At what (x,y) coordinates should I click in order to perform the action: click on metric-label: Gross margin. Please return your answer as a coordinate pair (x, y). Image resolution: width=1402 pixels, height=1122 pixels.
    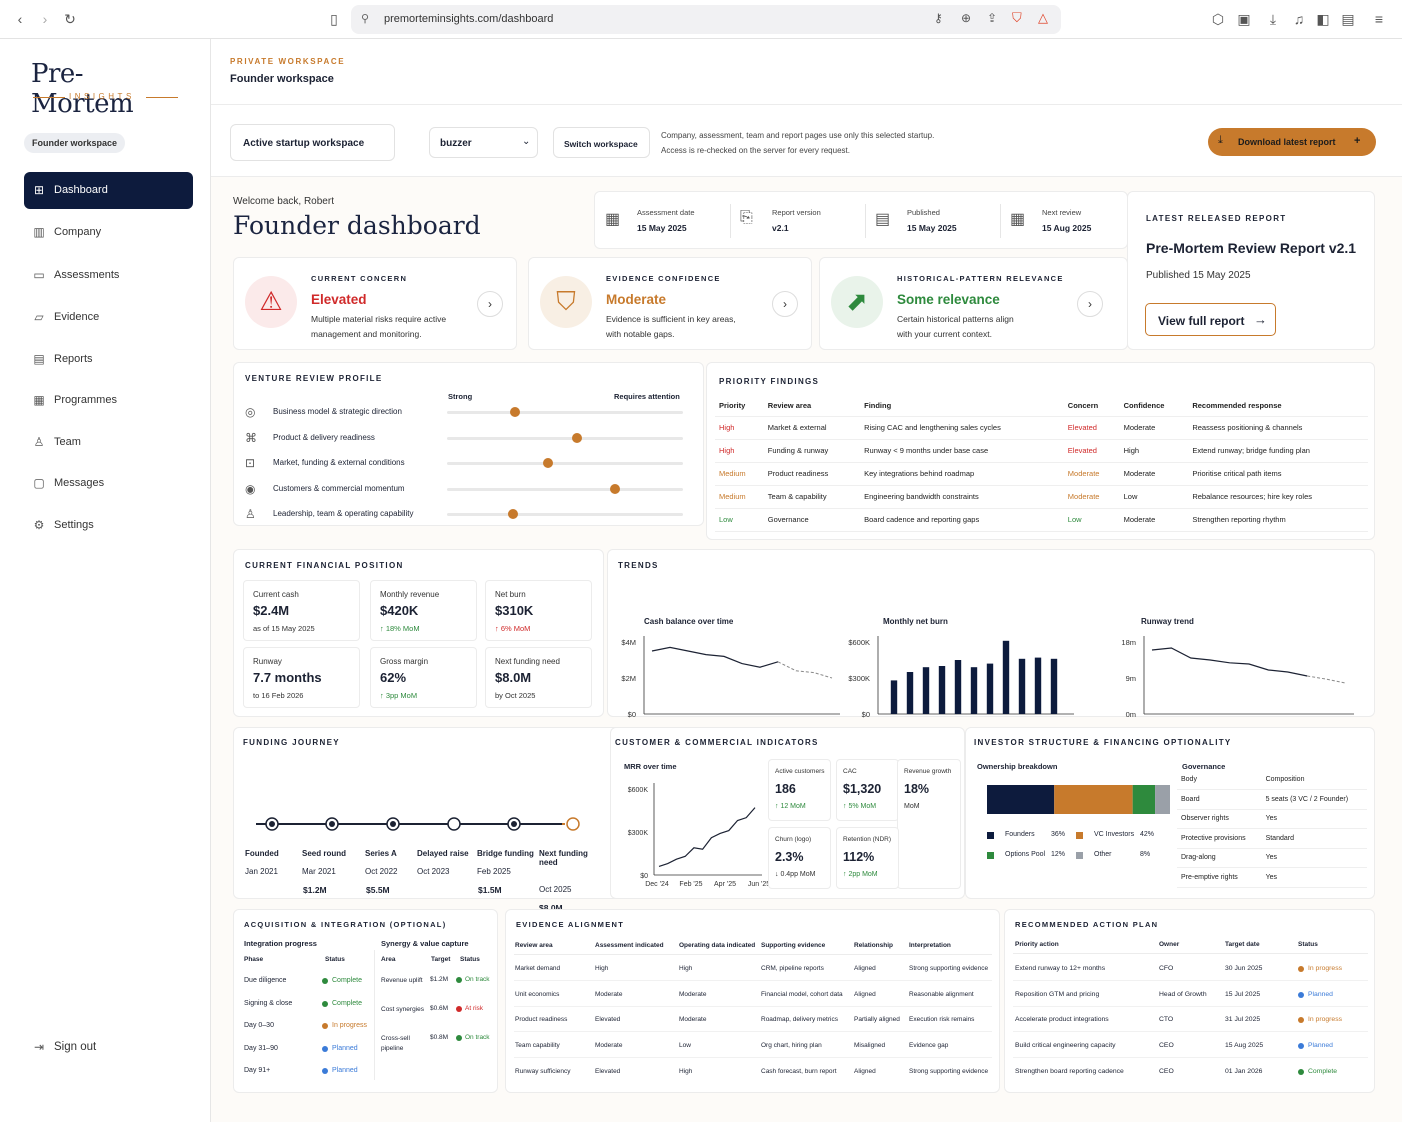
    Looking at the image, I should click on (404, 661).